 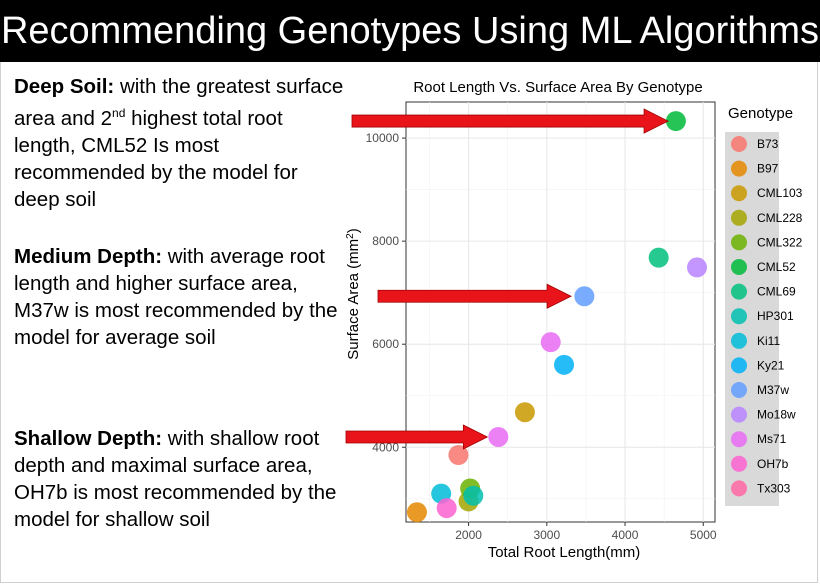 I want to click on legend-label-ki11: Ki11, so click(x=768, y=341).